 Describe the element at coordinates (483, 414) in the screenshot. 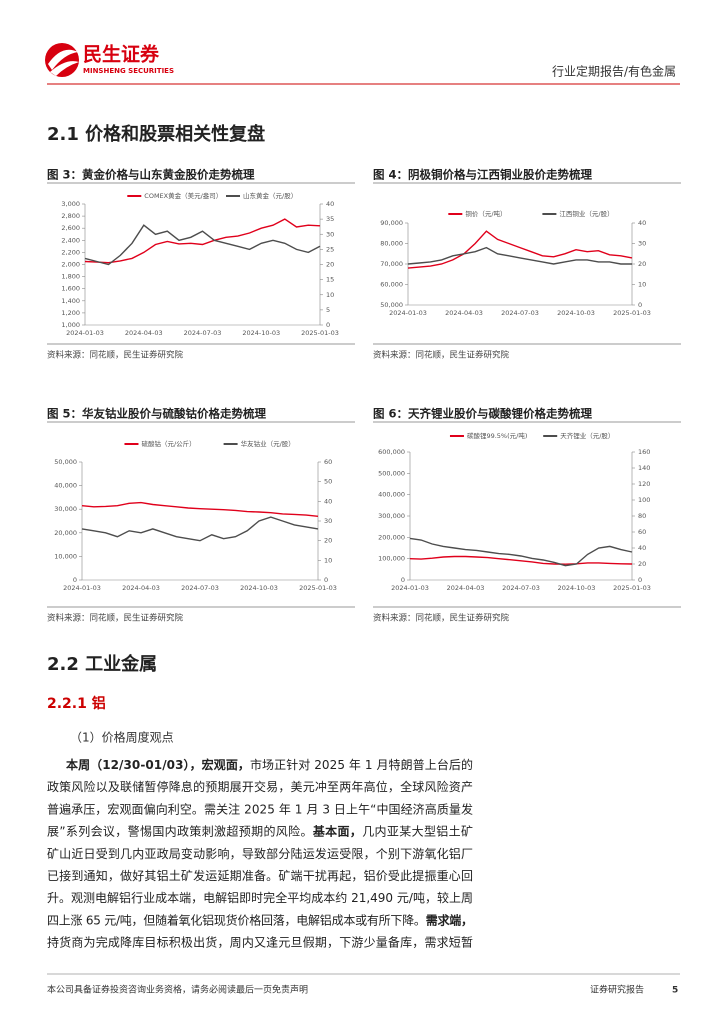

I see `figure-title: 图 6：天齐锂业股价与碳酸锂价格走势梳理` at that location.